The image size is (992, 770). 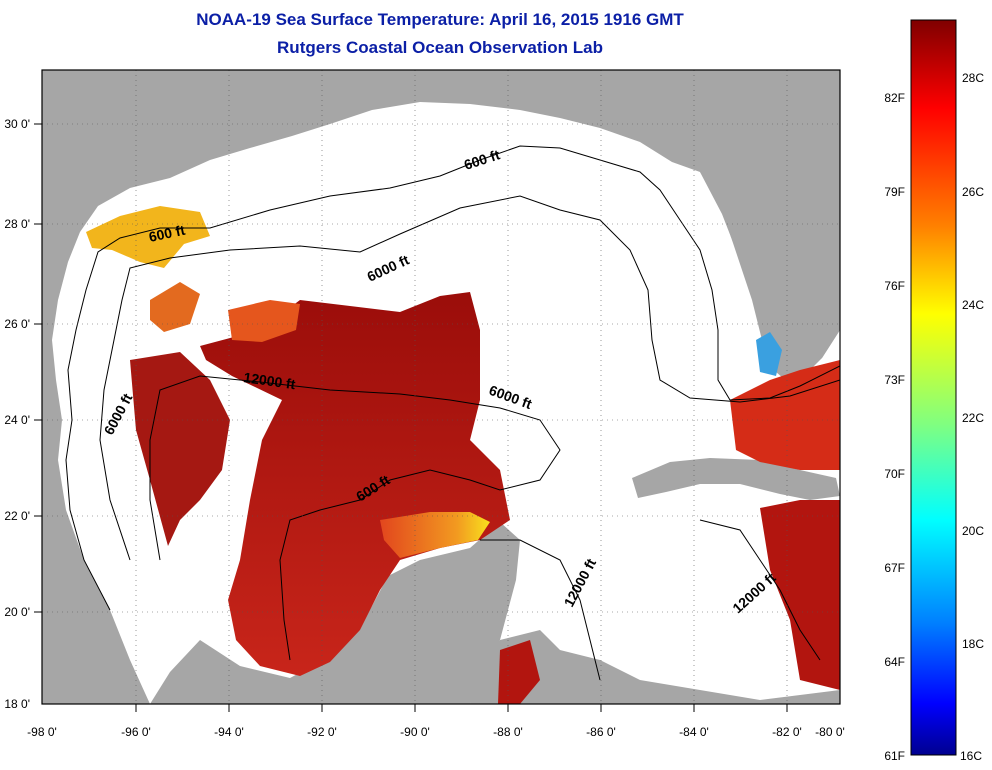 What do you see at coordinates (264, 321) in the screenshot?
I see `sst-north-orange` at bounding box center [264, 321].